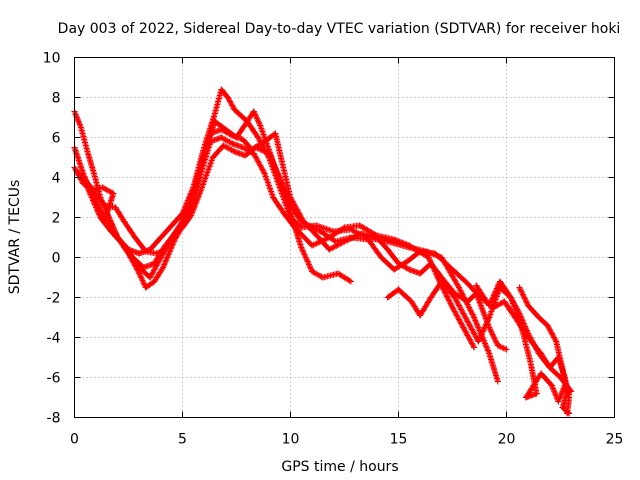 Image resolution: width=640 pixels, height=480 pixels. I want to click on x-tick-label: 5, so click(182, 440).